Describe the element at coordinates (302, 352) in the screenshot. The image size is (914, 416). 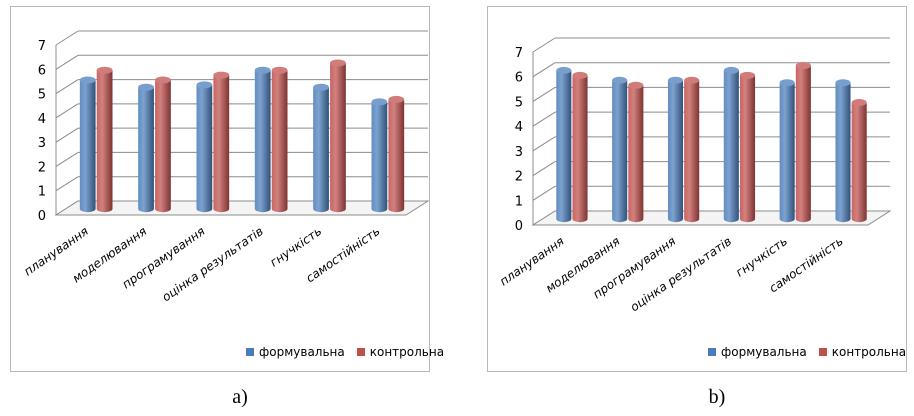
I see `legend-label-formative: формувальна` at that location.